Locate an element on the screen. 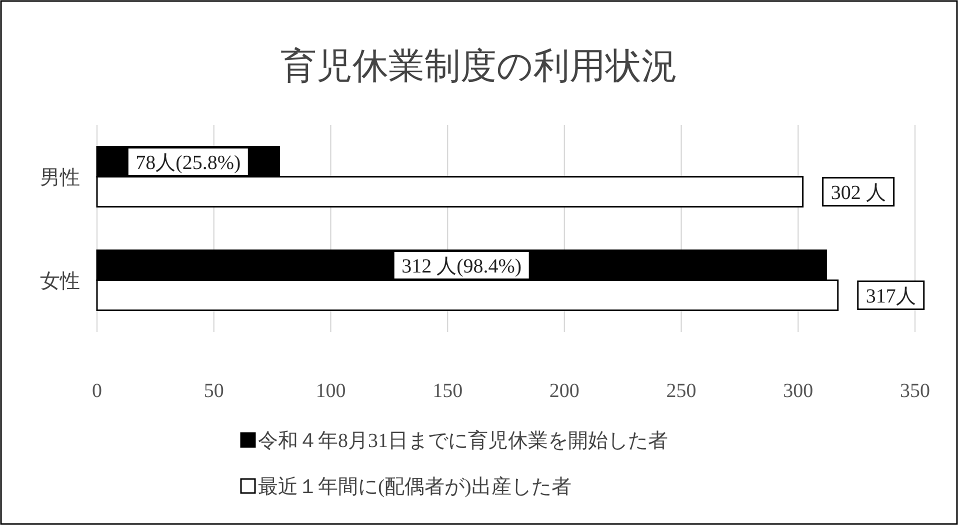 This screenshot has height=525, width=958. data-label: 302 人 is located at coordinates (858, 193).